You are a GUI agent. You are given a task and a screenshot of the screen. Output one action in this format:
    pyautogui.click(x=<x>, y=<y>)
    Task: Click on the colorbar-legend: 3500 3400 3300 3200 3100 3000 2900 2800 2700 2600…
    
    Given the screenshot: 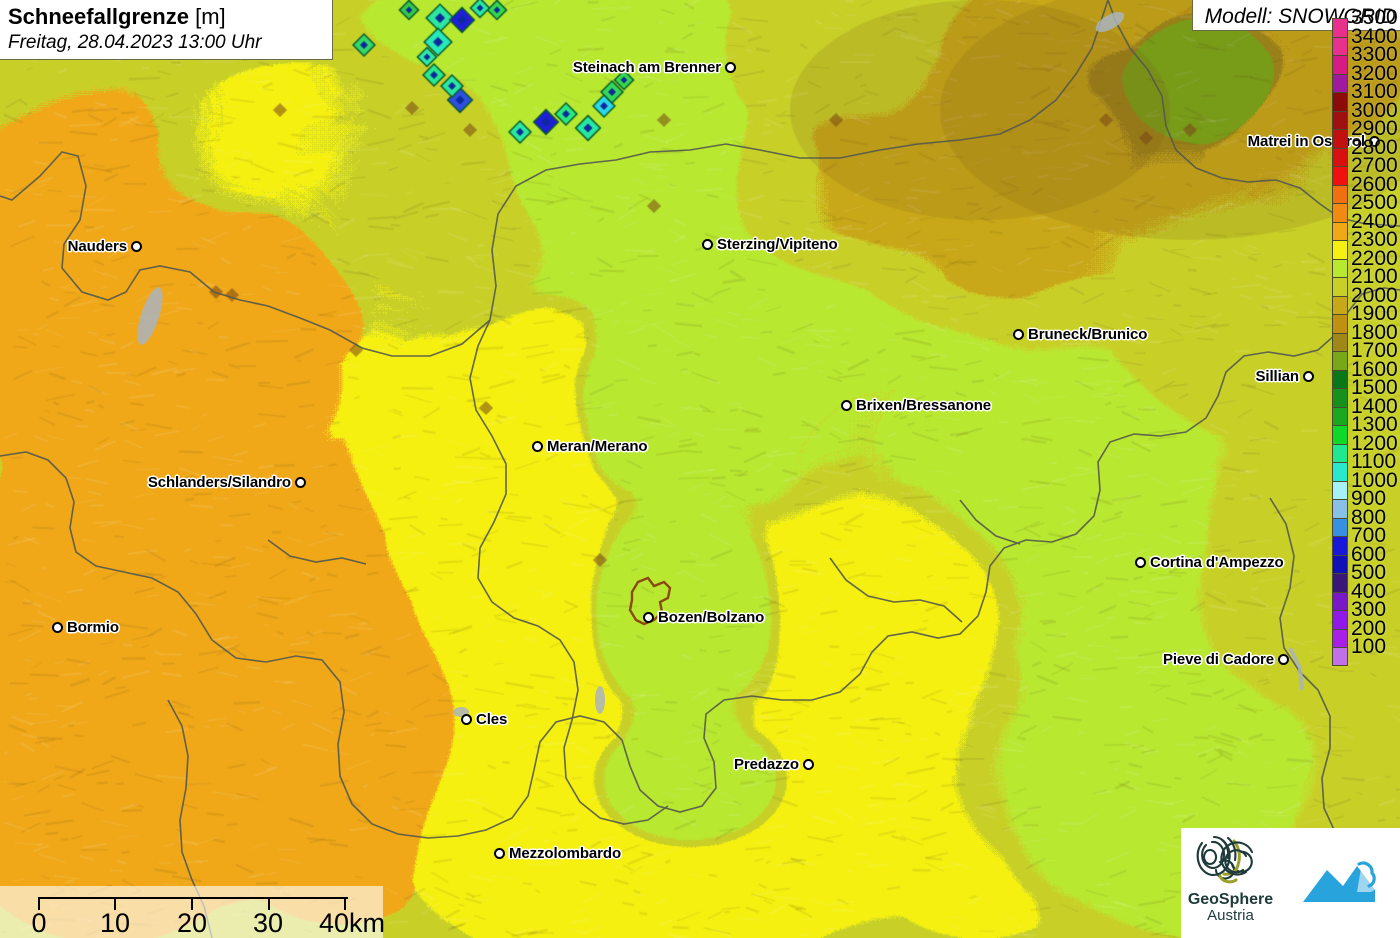 What is the action you would take?
    pyautogui.click(x=1363, y=418)
    